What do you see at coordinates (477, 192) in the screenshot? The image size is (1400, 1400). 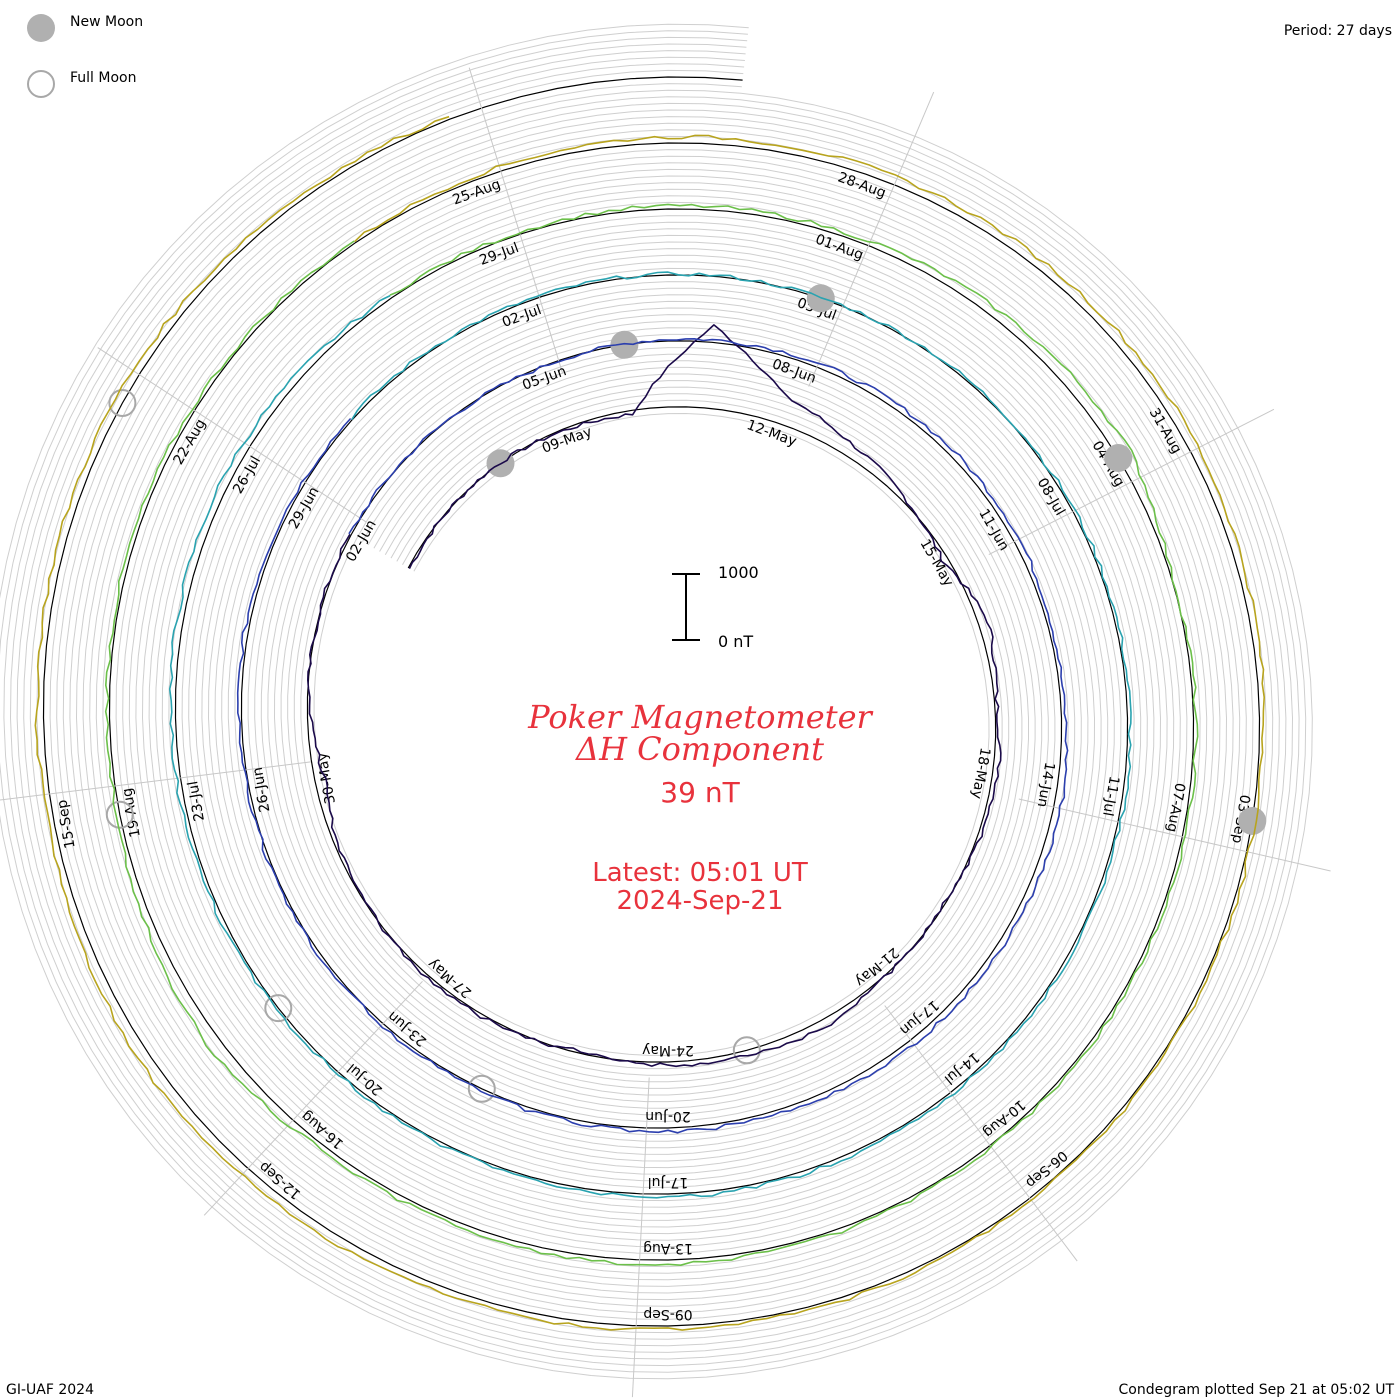 I see `date-label: 25-Aug` at bounding box center [477, 192].